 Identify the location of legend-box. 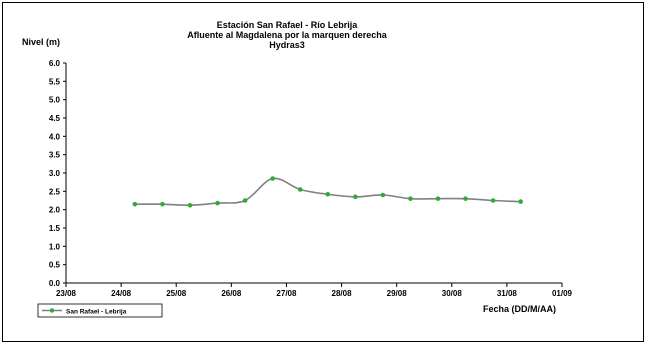
(100, 310).